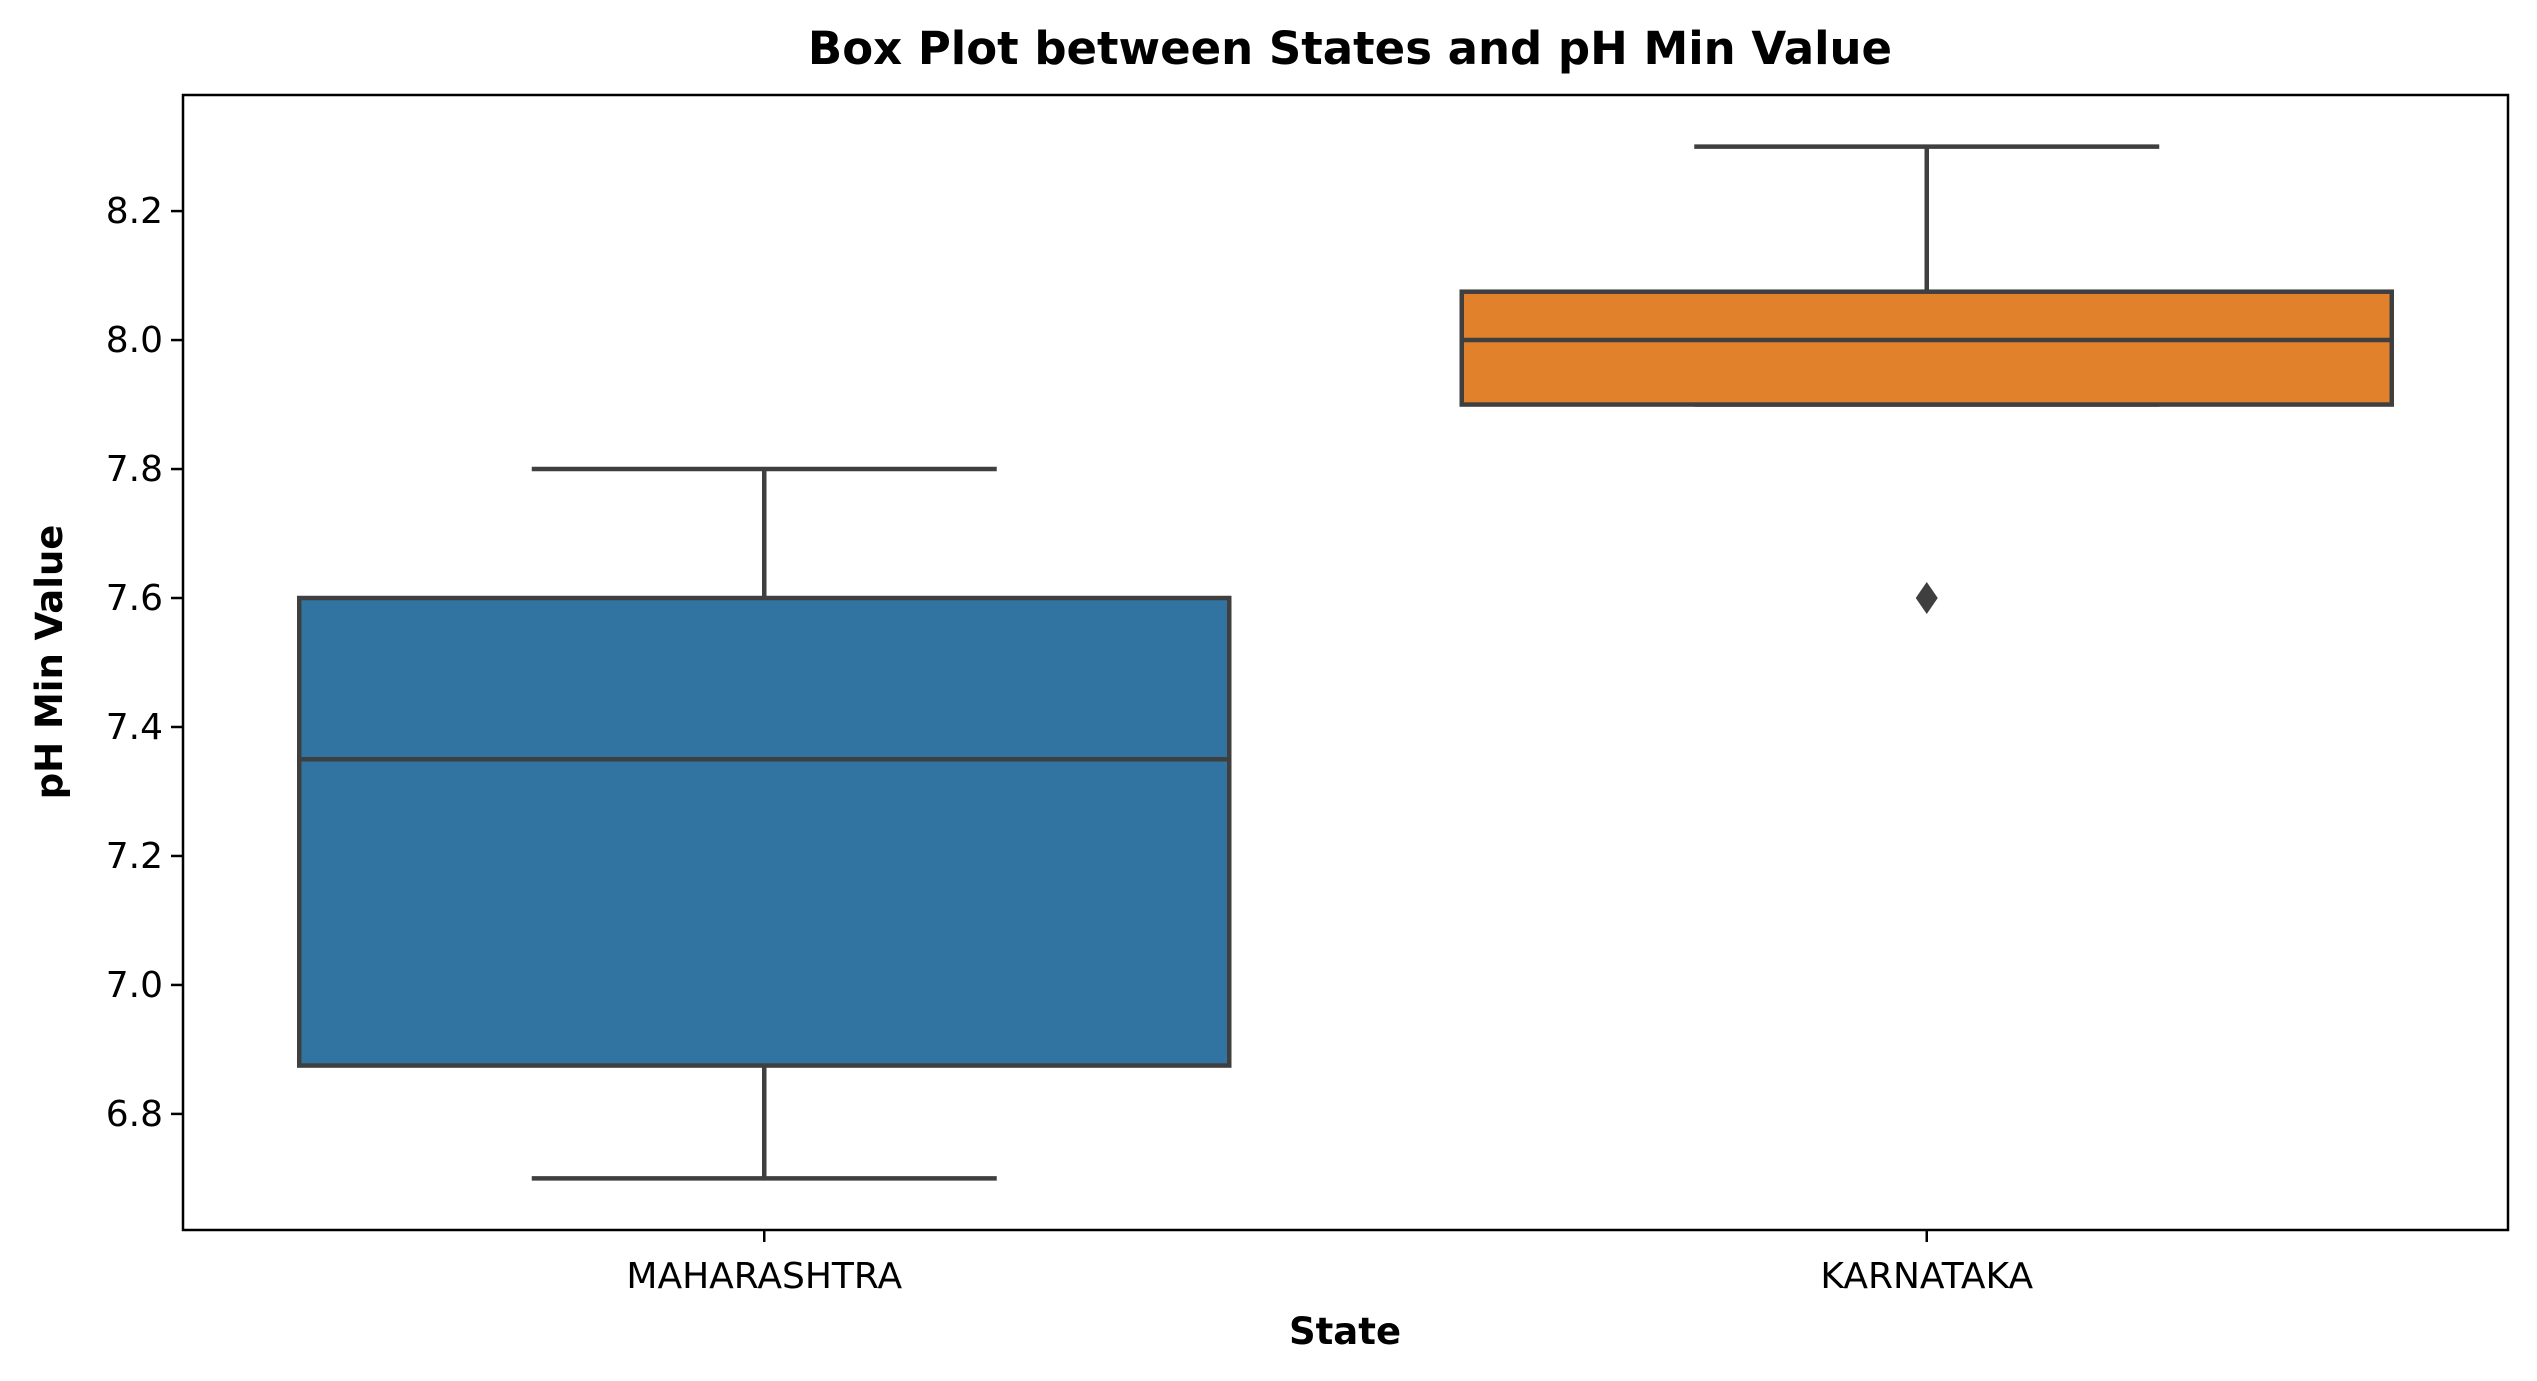  Describe the element at coordinates (134, 1114) in the screenshot. I see `y-tick-label: 6.8` at that location.